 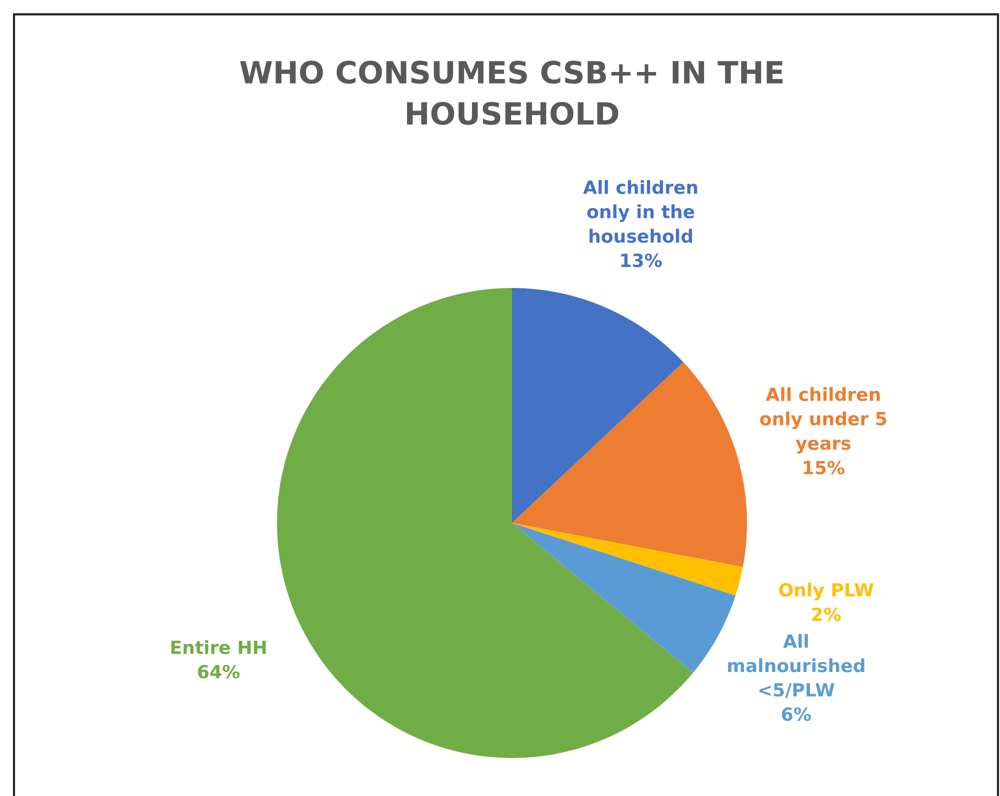 I want to click on chart-title: WHO CONSUMES CSB++ IN THE HOUSEHOLD, so click(x=511, y=92).